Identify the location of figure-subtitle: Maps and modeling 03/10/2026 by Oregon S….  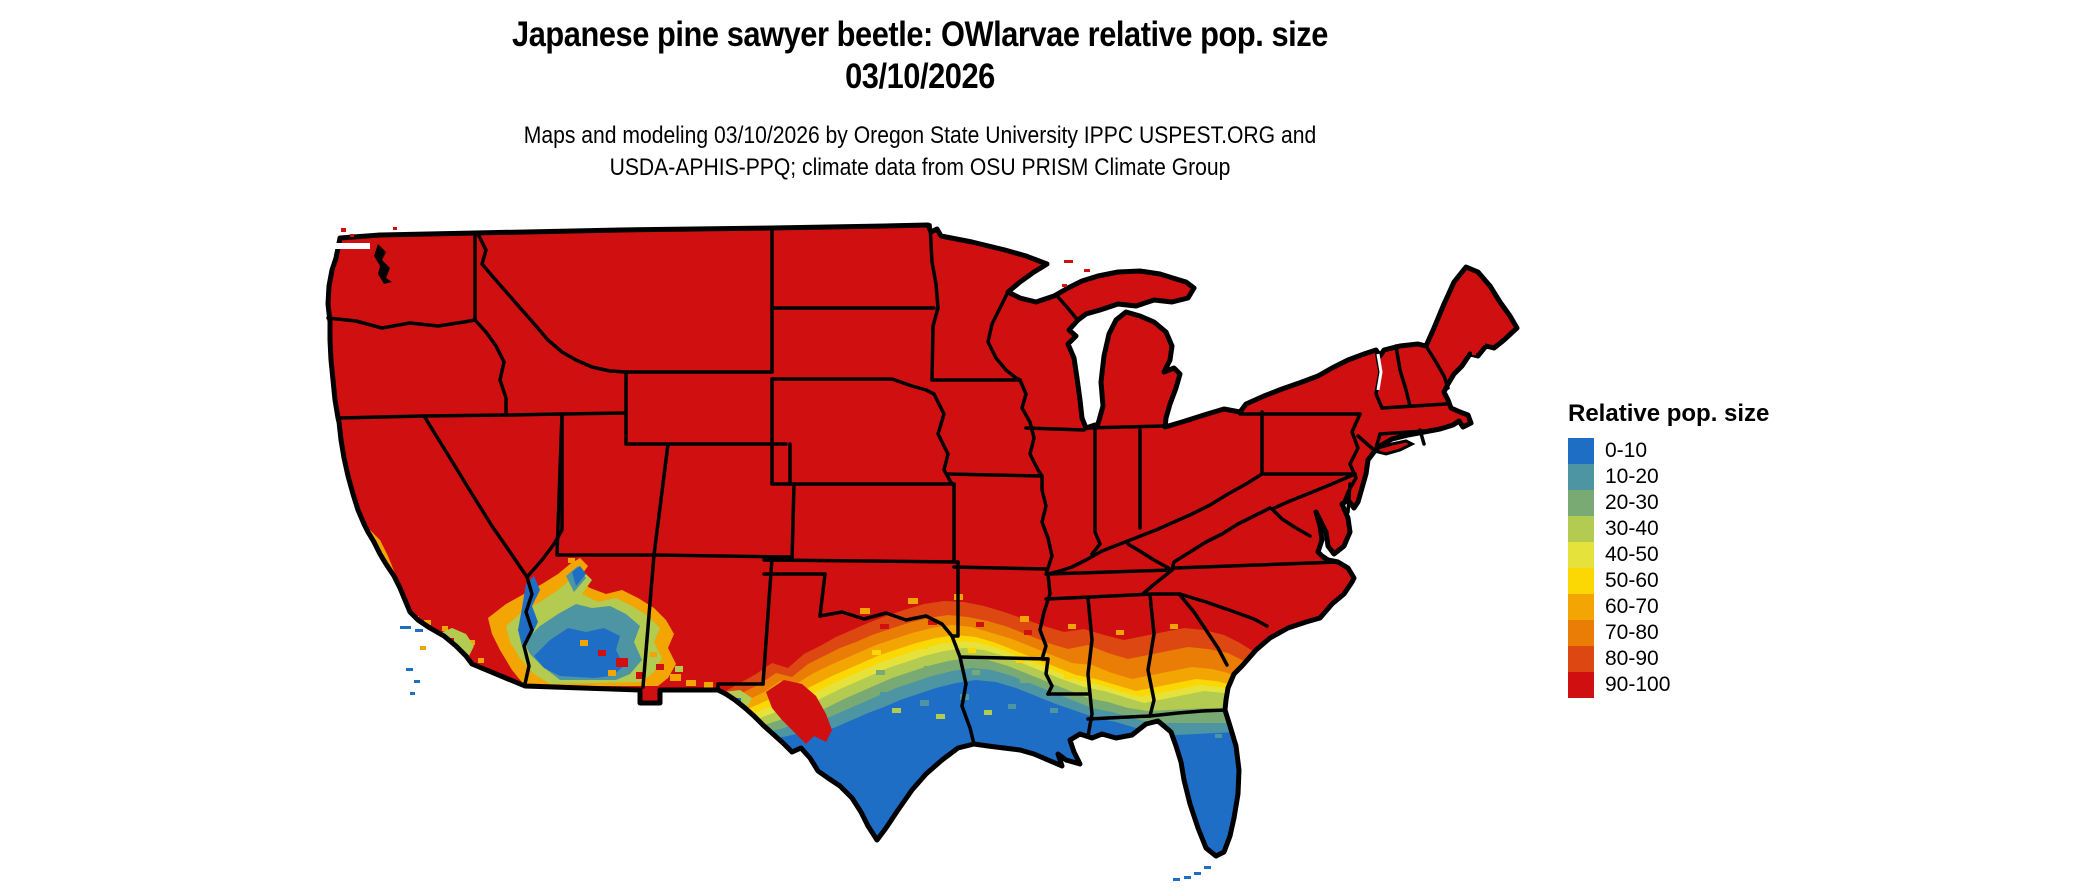
(919, 152).